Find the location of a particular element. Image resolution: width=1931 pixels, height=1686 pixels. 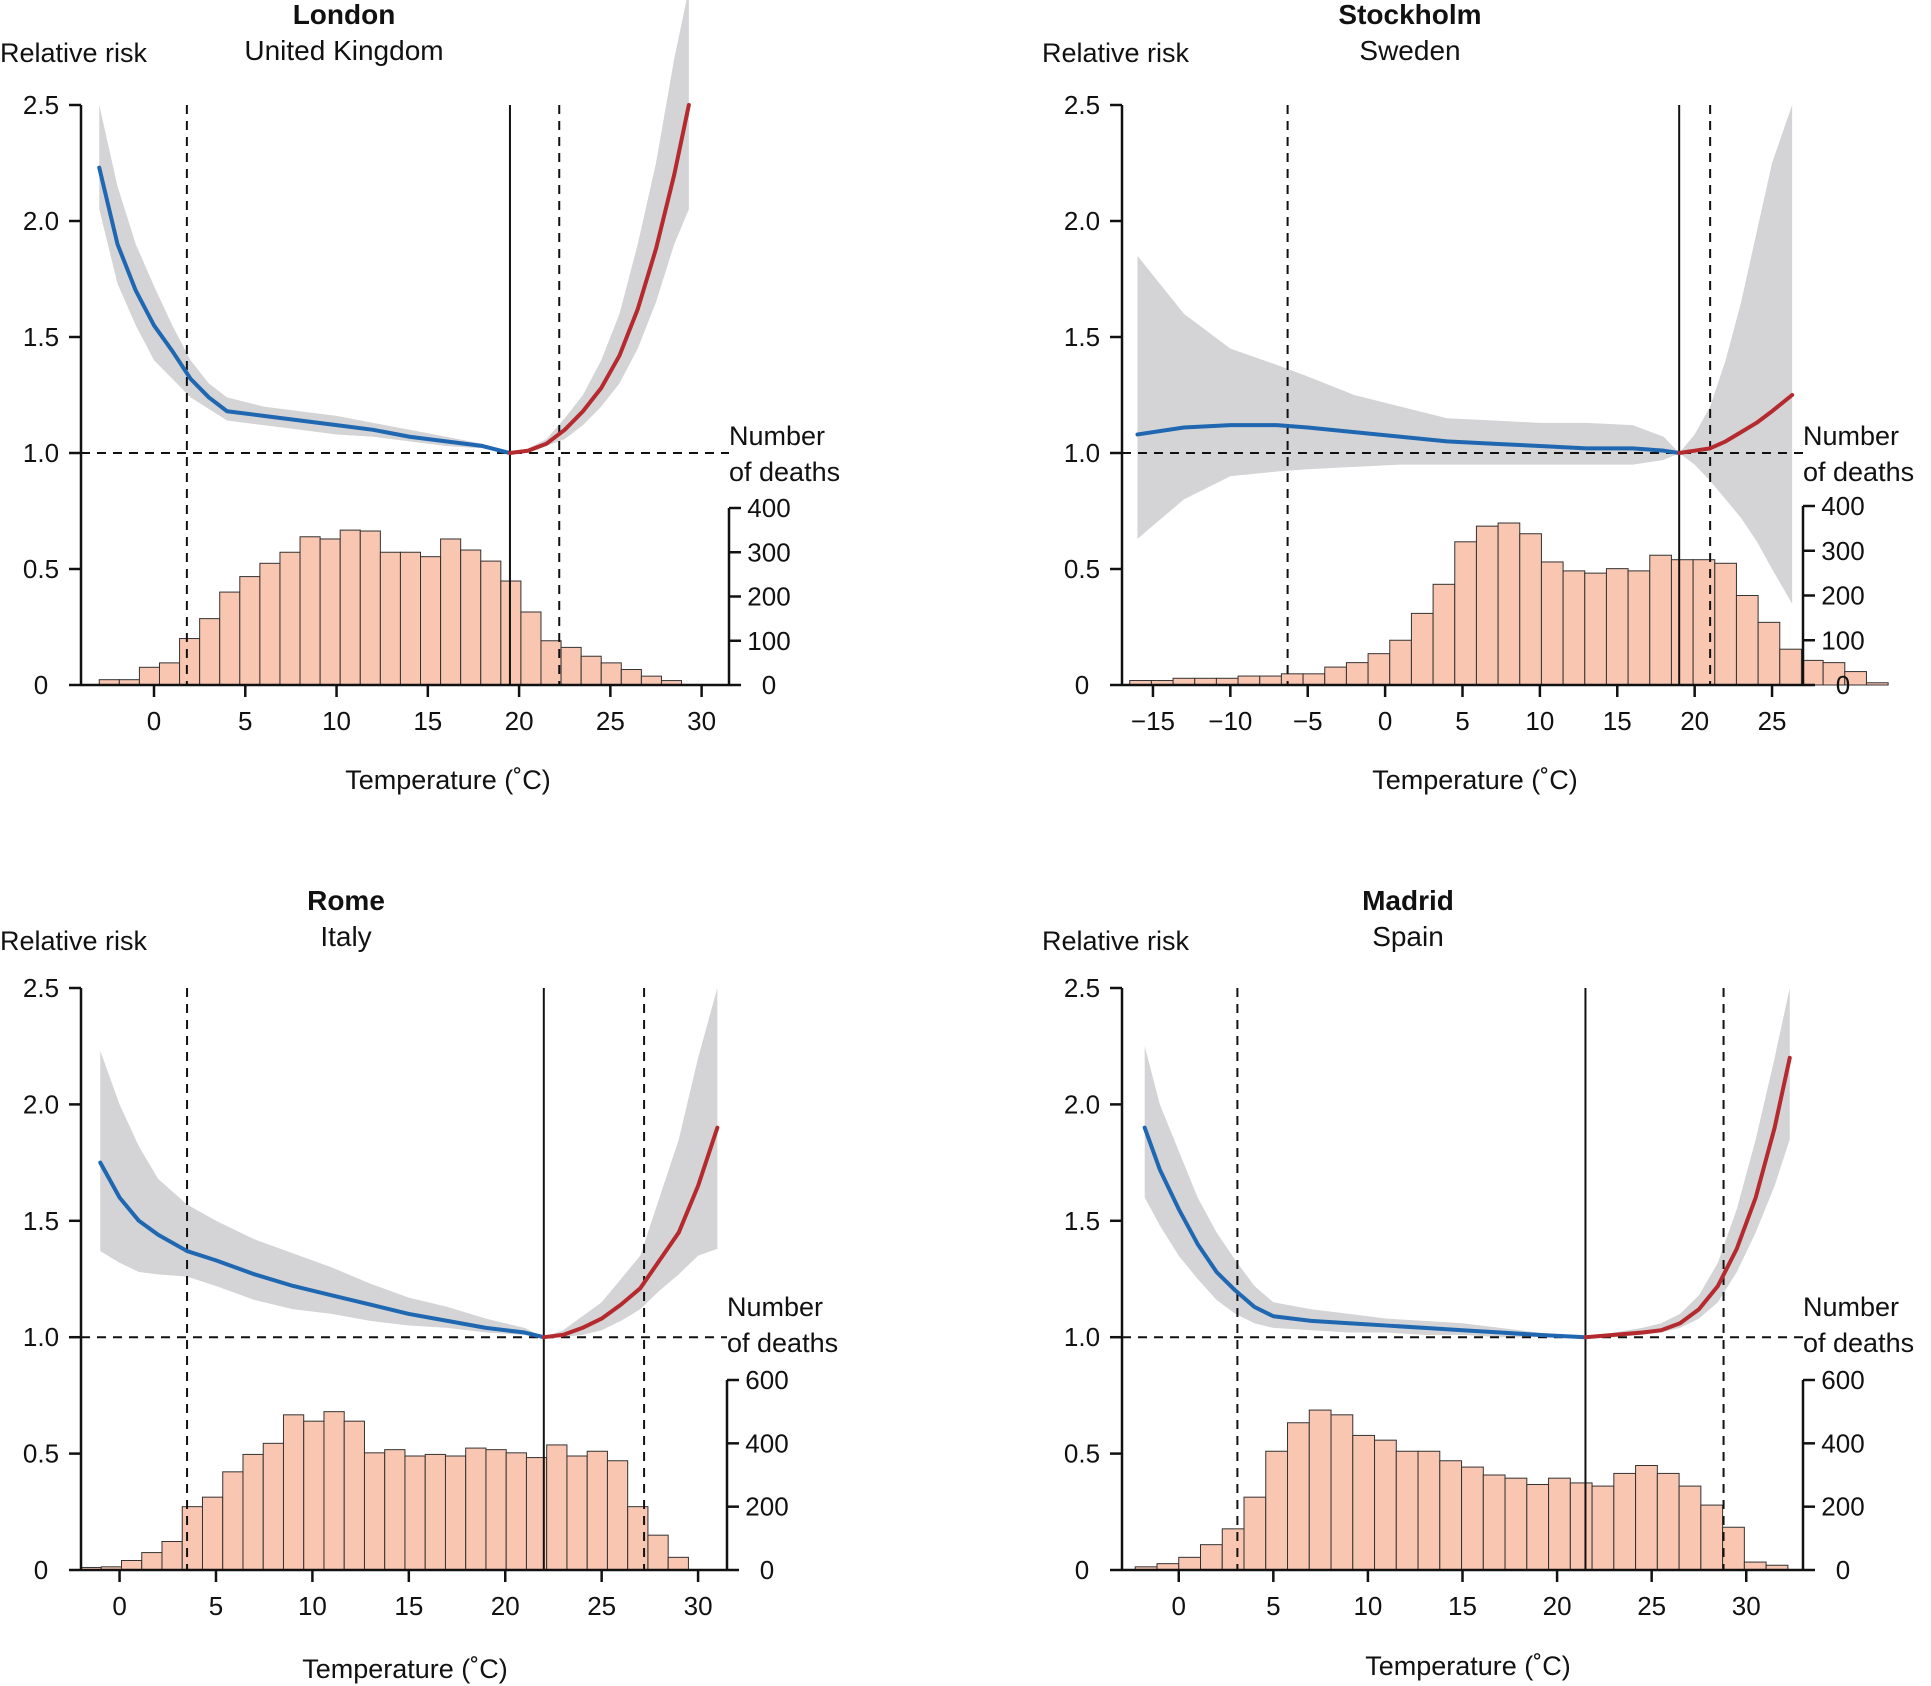

panel-subtitle: Sweden is located at coordinates (1409, 50).